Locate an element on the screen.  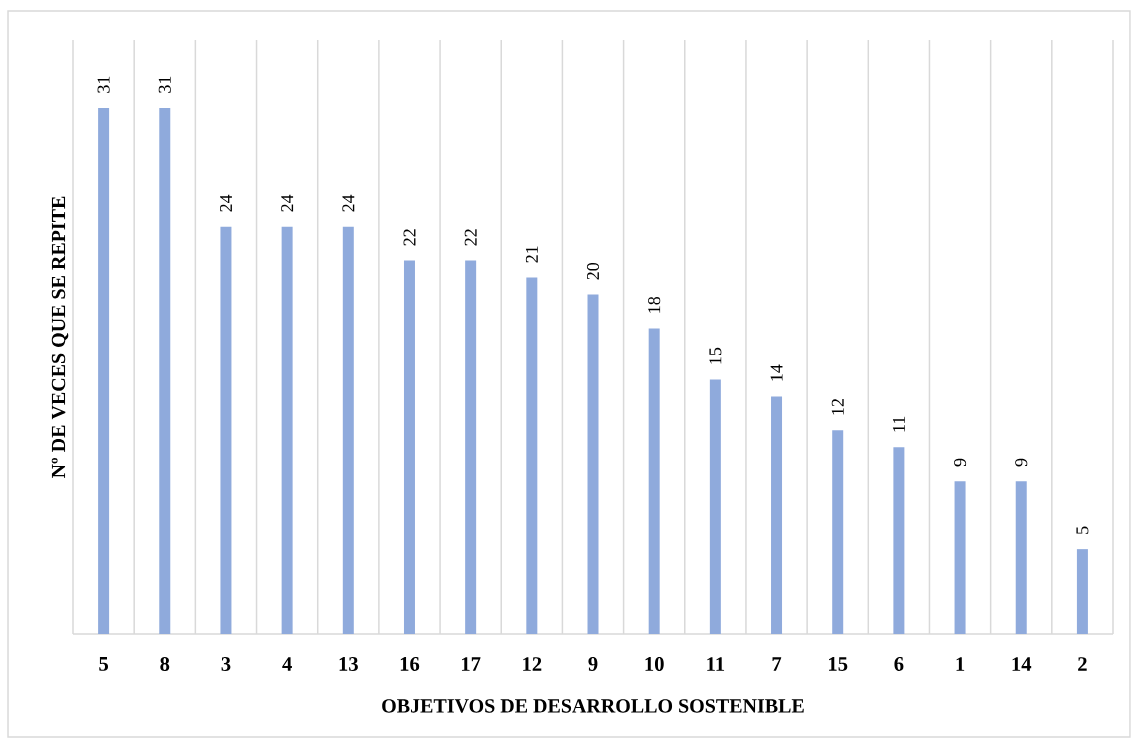
x-axis-title: OBJETIVOS DE DESARROLLO SOSTENIBLE is located at coordinates (593, 706).